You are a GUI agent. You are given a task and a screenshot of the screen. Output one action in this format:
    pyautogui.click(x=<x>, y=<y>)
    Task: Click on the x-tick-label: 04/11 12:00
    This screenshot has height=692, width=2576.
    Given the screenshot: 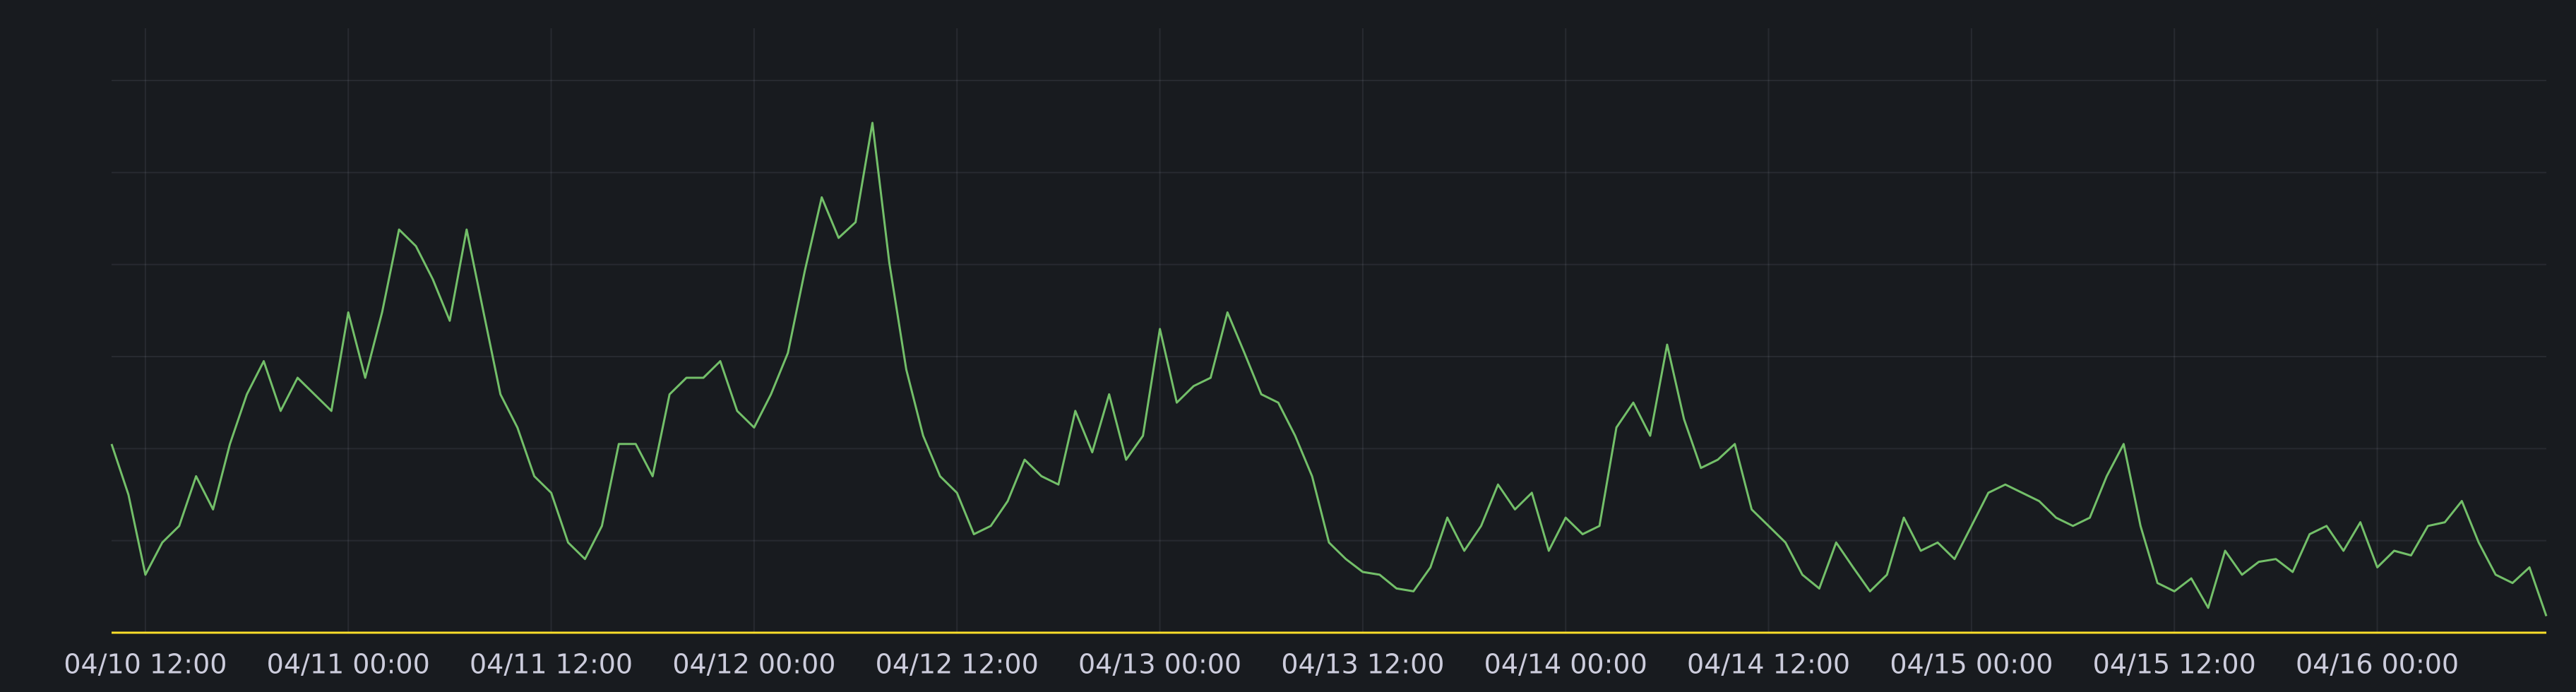 What is the action you would take?
    pyautogui.click(x=551, y=664)
    